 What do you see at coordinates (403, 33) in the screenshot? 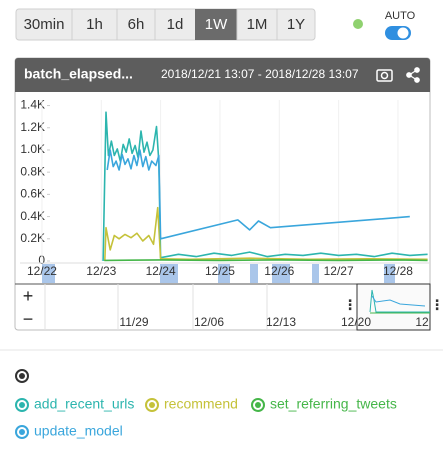
I see `toggle-knob` at bounding box center [403, 33].